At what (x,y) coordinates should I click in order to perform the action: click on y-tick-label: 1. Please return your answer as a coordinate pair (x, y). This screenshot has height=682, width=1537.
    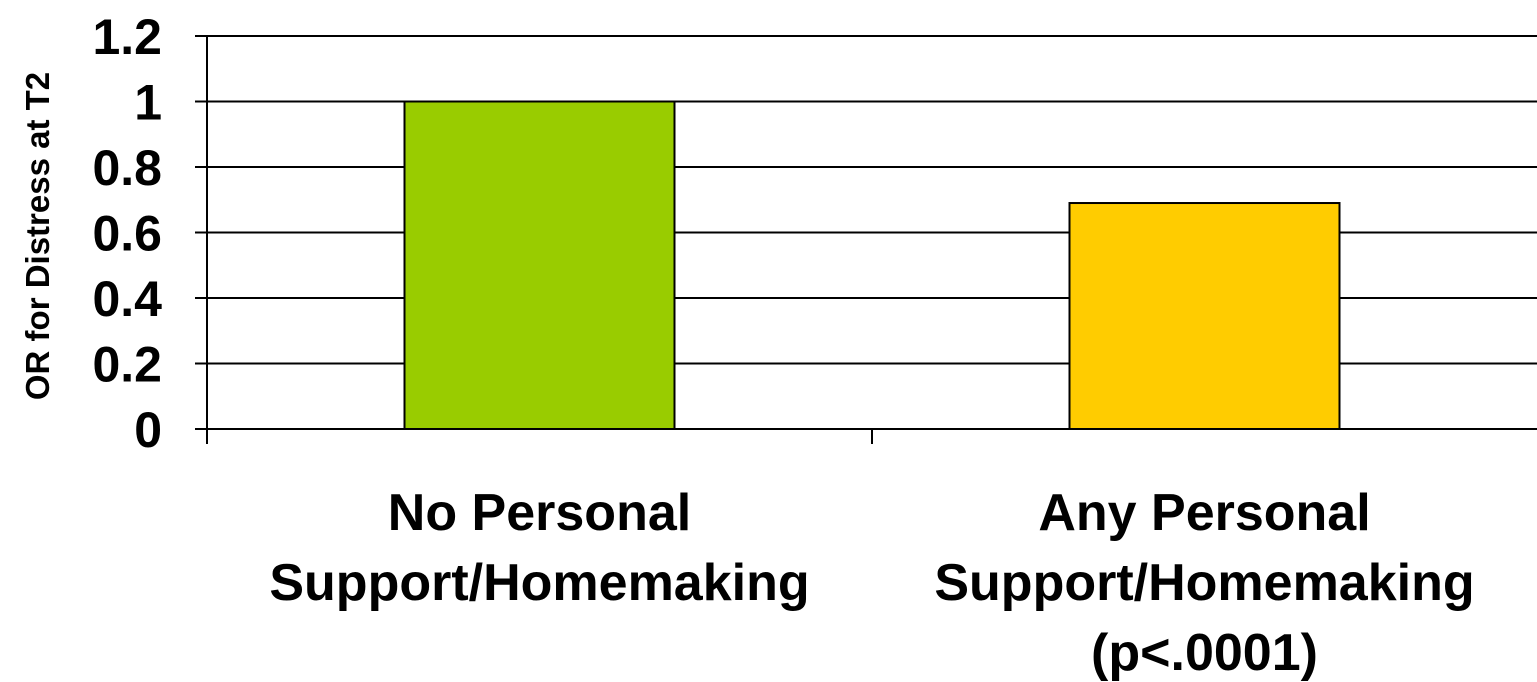
    Looking at the image, I should click on (148, 103).